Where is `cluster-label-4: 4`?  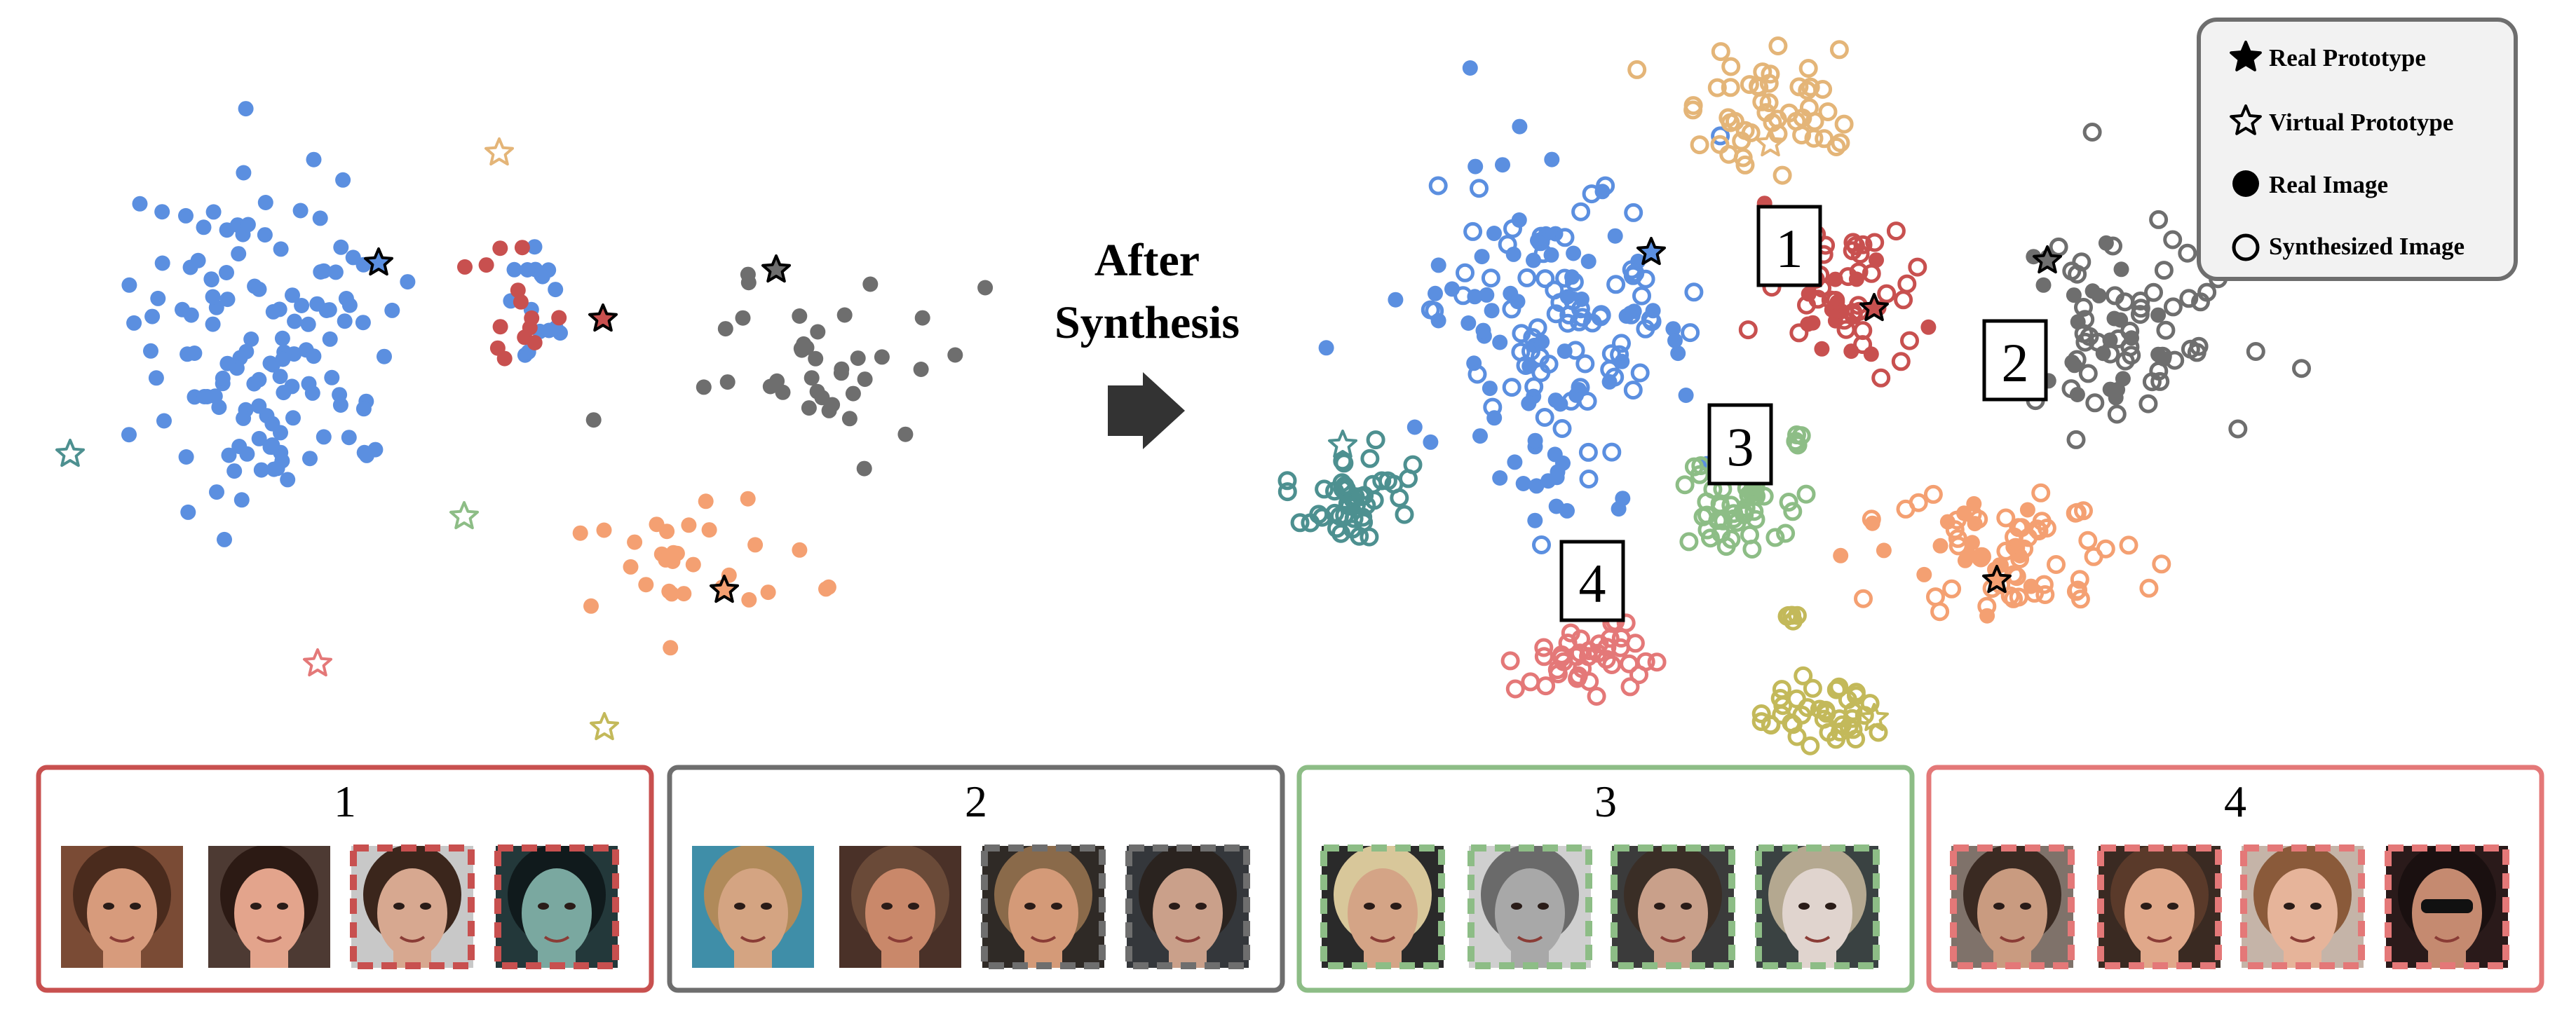
cluster-label-4: 4 is located at coordinates (1592, 581).